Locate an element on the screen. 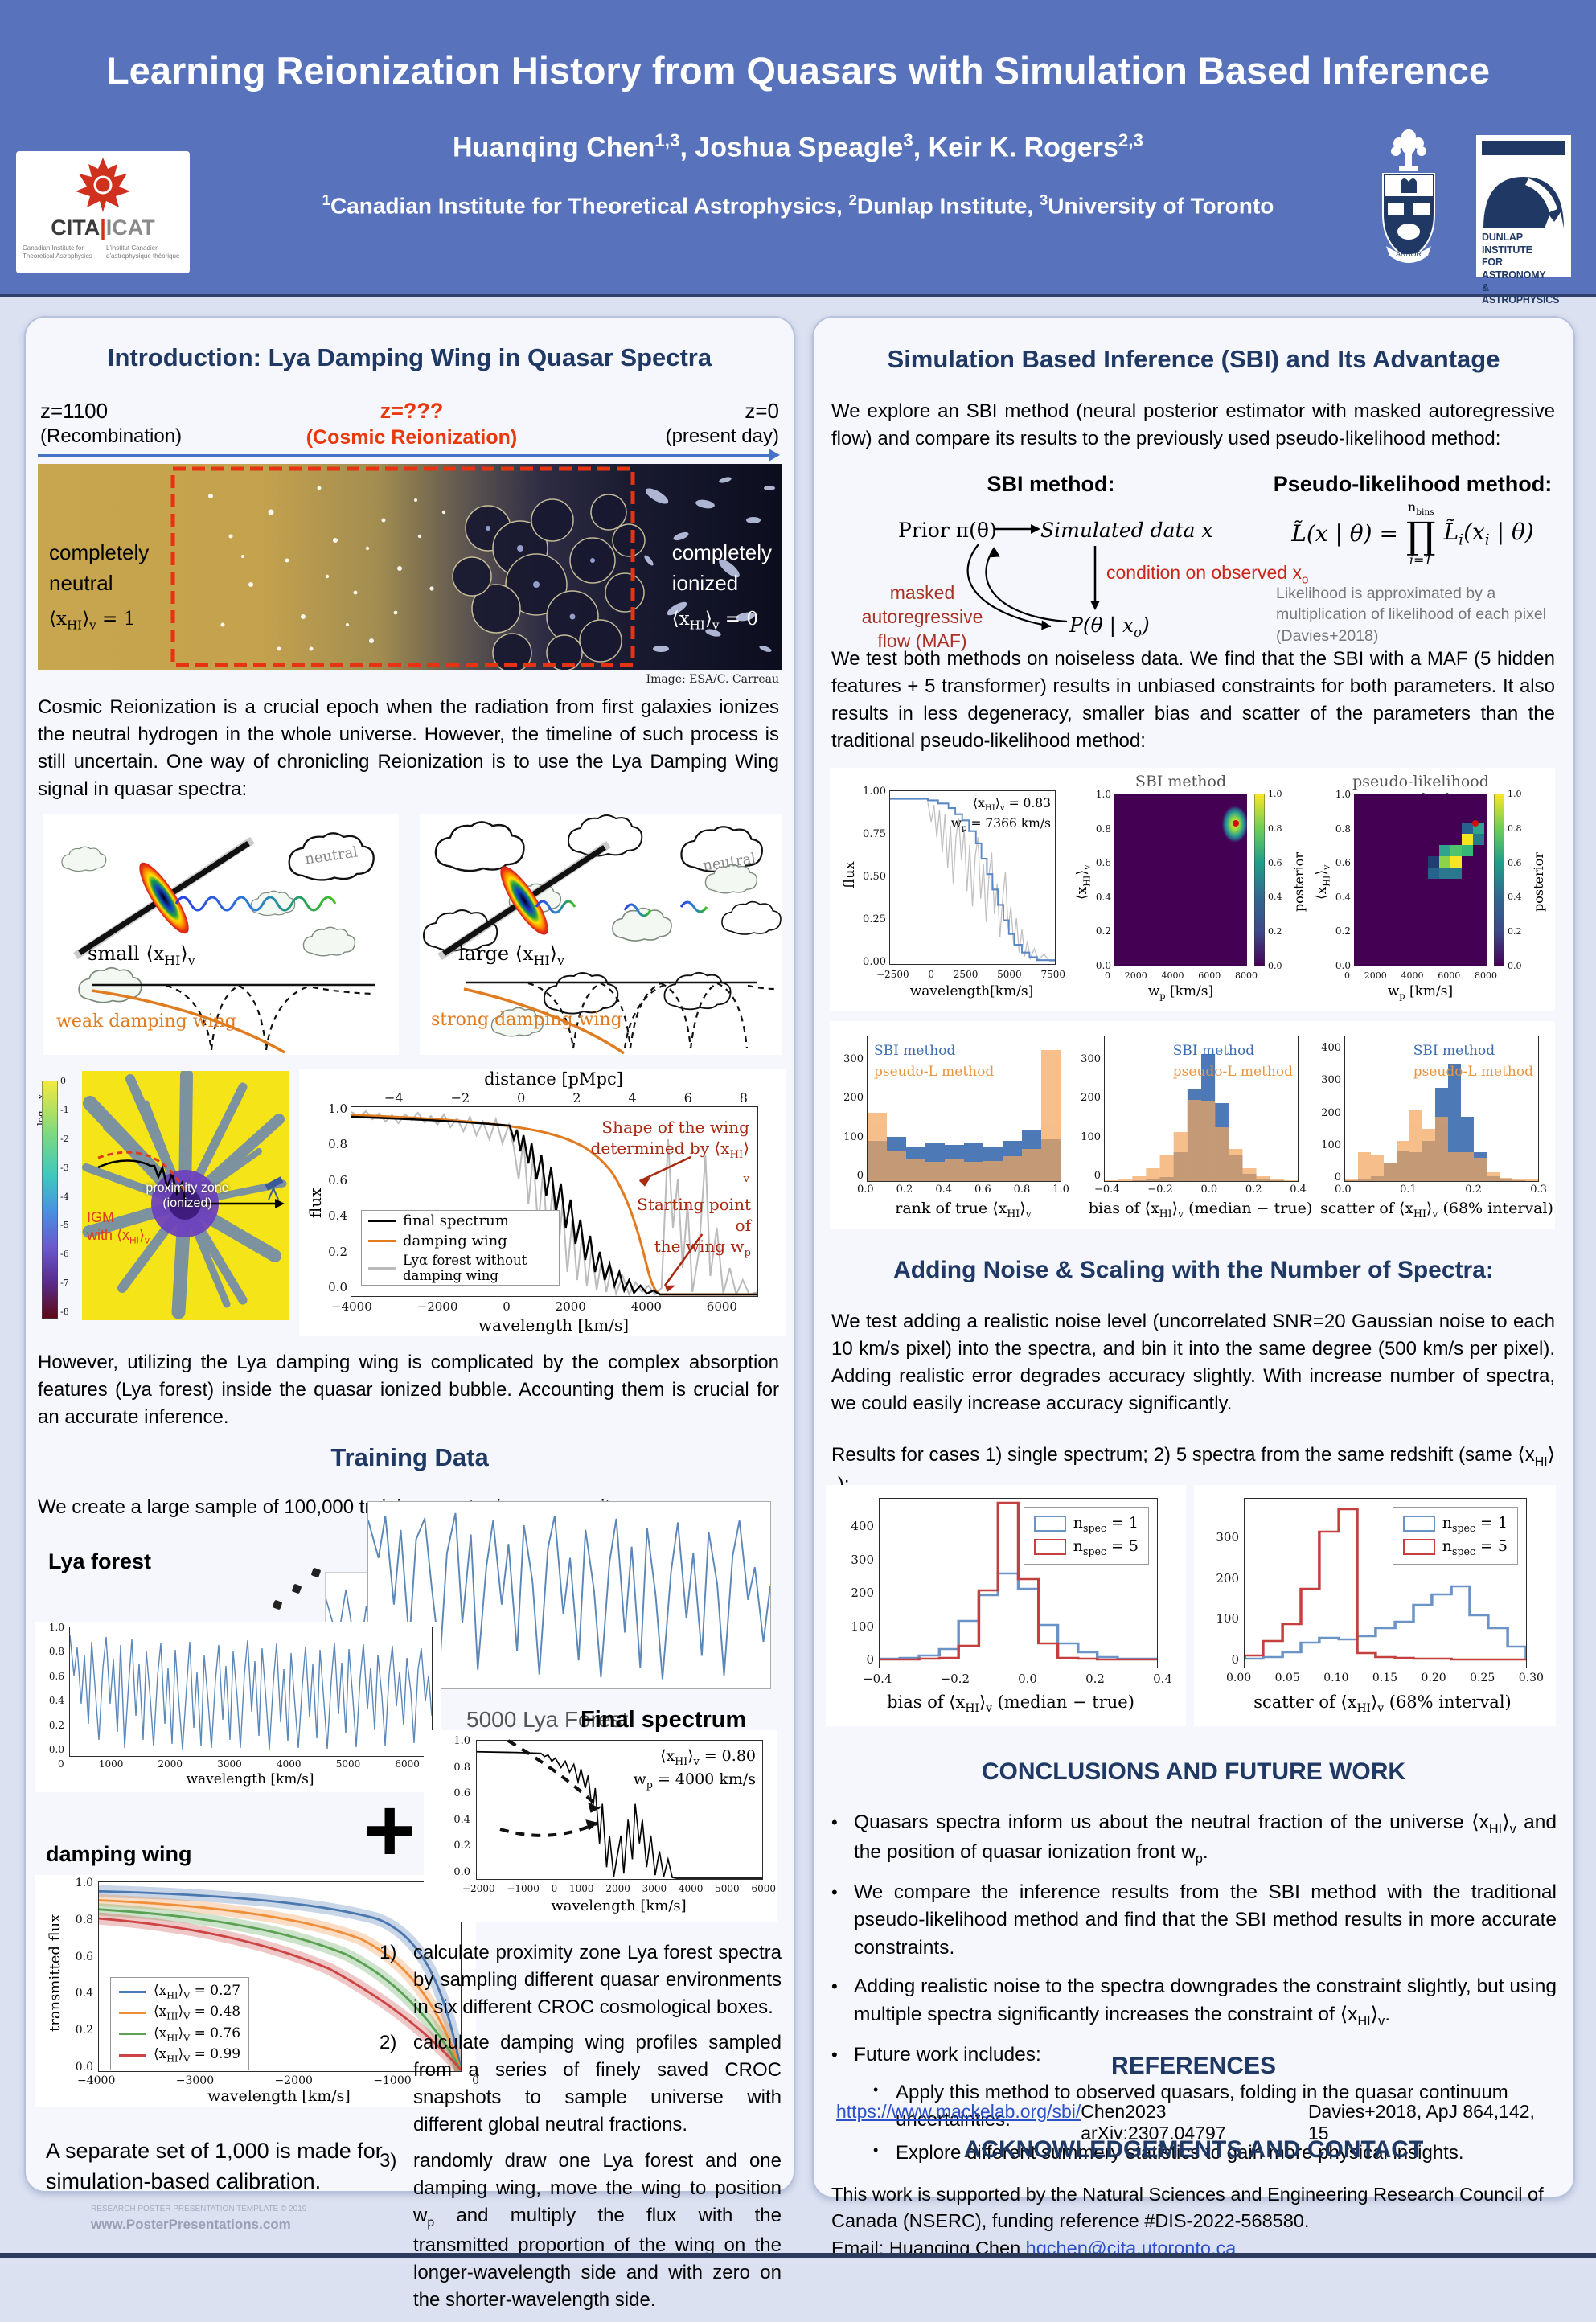  maple-leaf-icon is located at coordinates (103, 185).